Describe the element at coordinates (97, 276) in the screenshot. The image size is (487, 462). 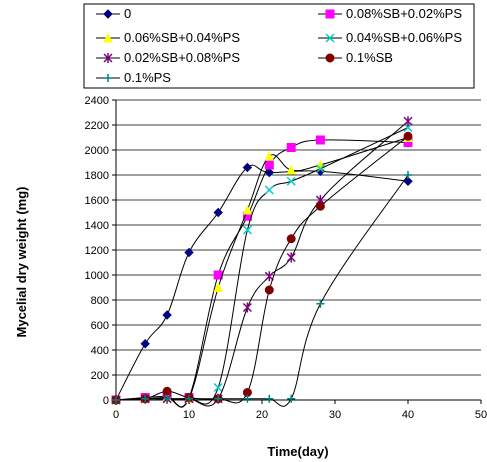
I see `y-tick-label: 1000` at that location.